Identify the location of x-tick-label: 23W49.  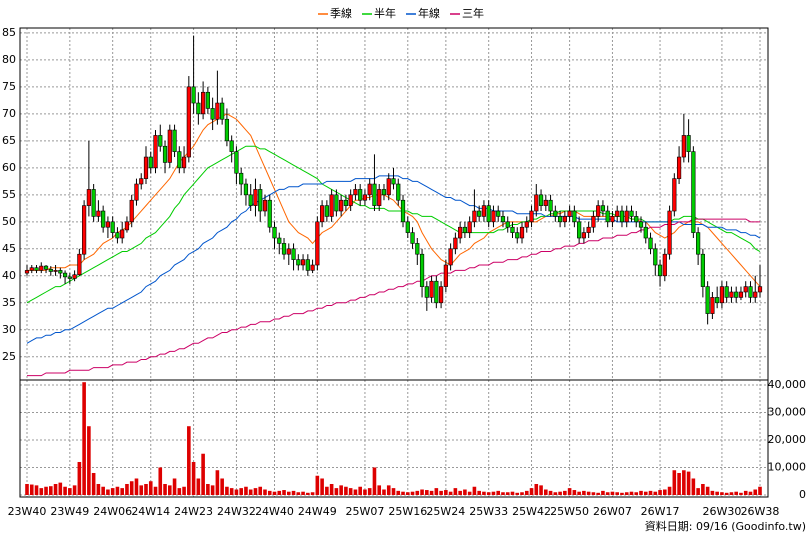
(69, 511).